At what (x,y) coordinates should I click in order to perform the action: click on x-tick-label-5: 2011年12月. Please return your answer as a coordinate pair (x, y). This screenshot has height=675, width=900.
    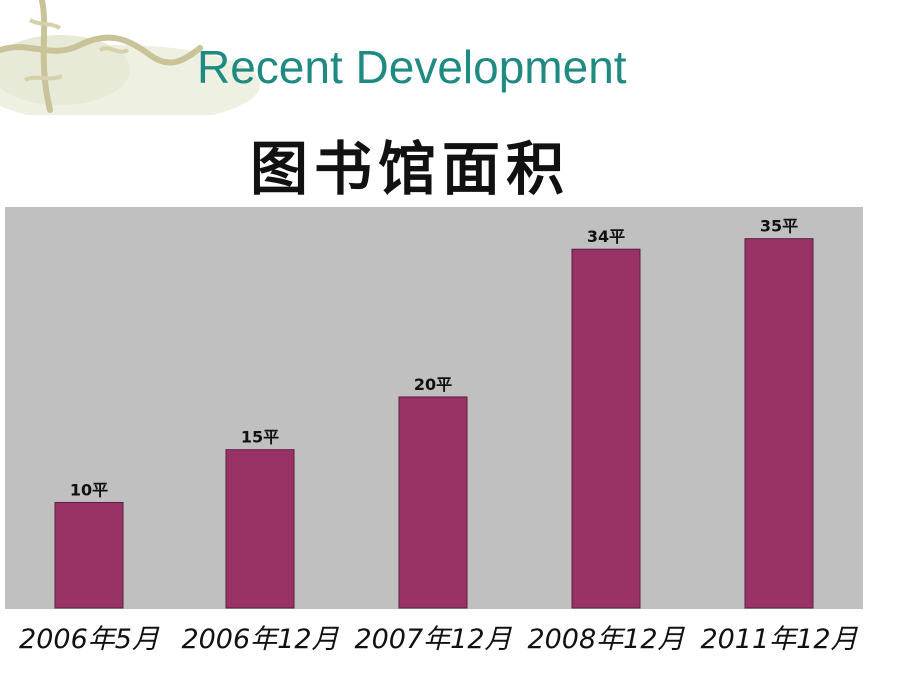
    Looking at the image, I should click on (779, 639).